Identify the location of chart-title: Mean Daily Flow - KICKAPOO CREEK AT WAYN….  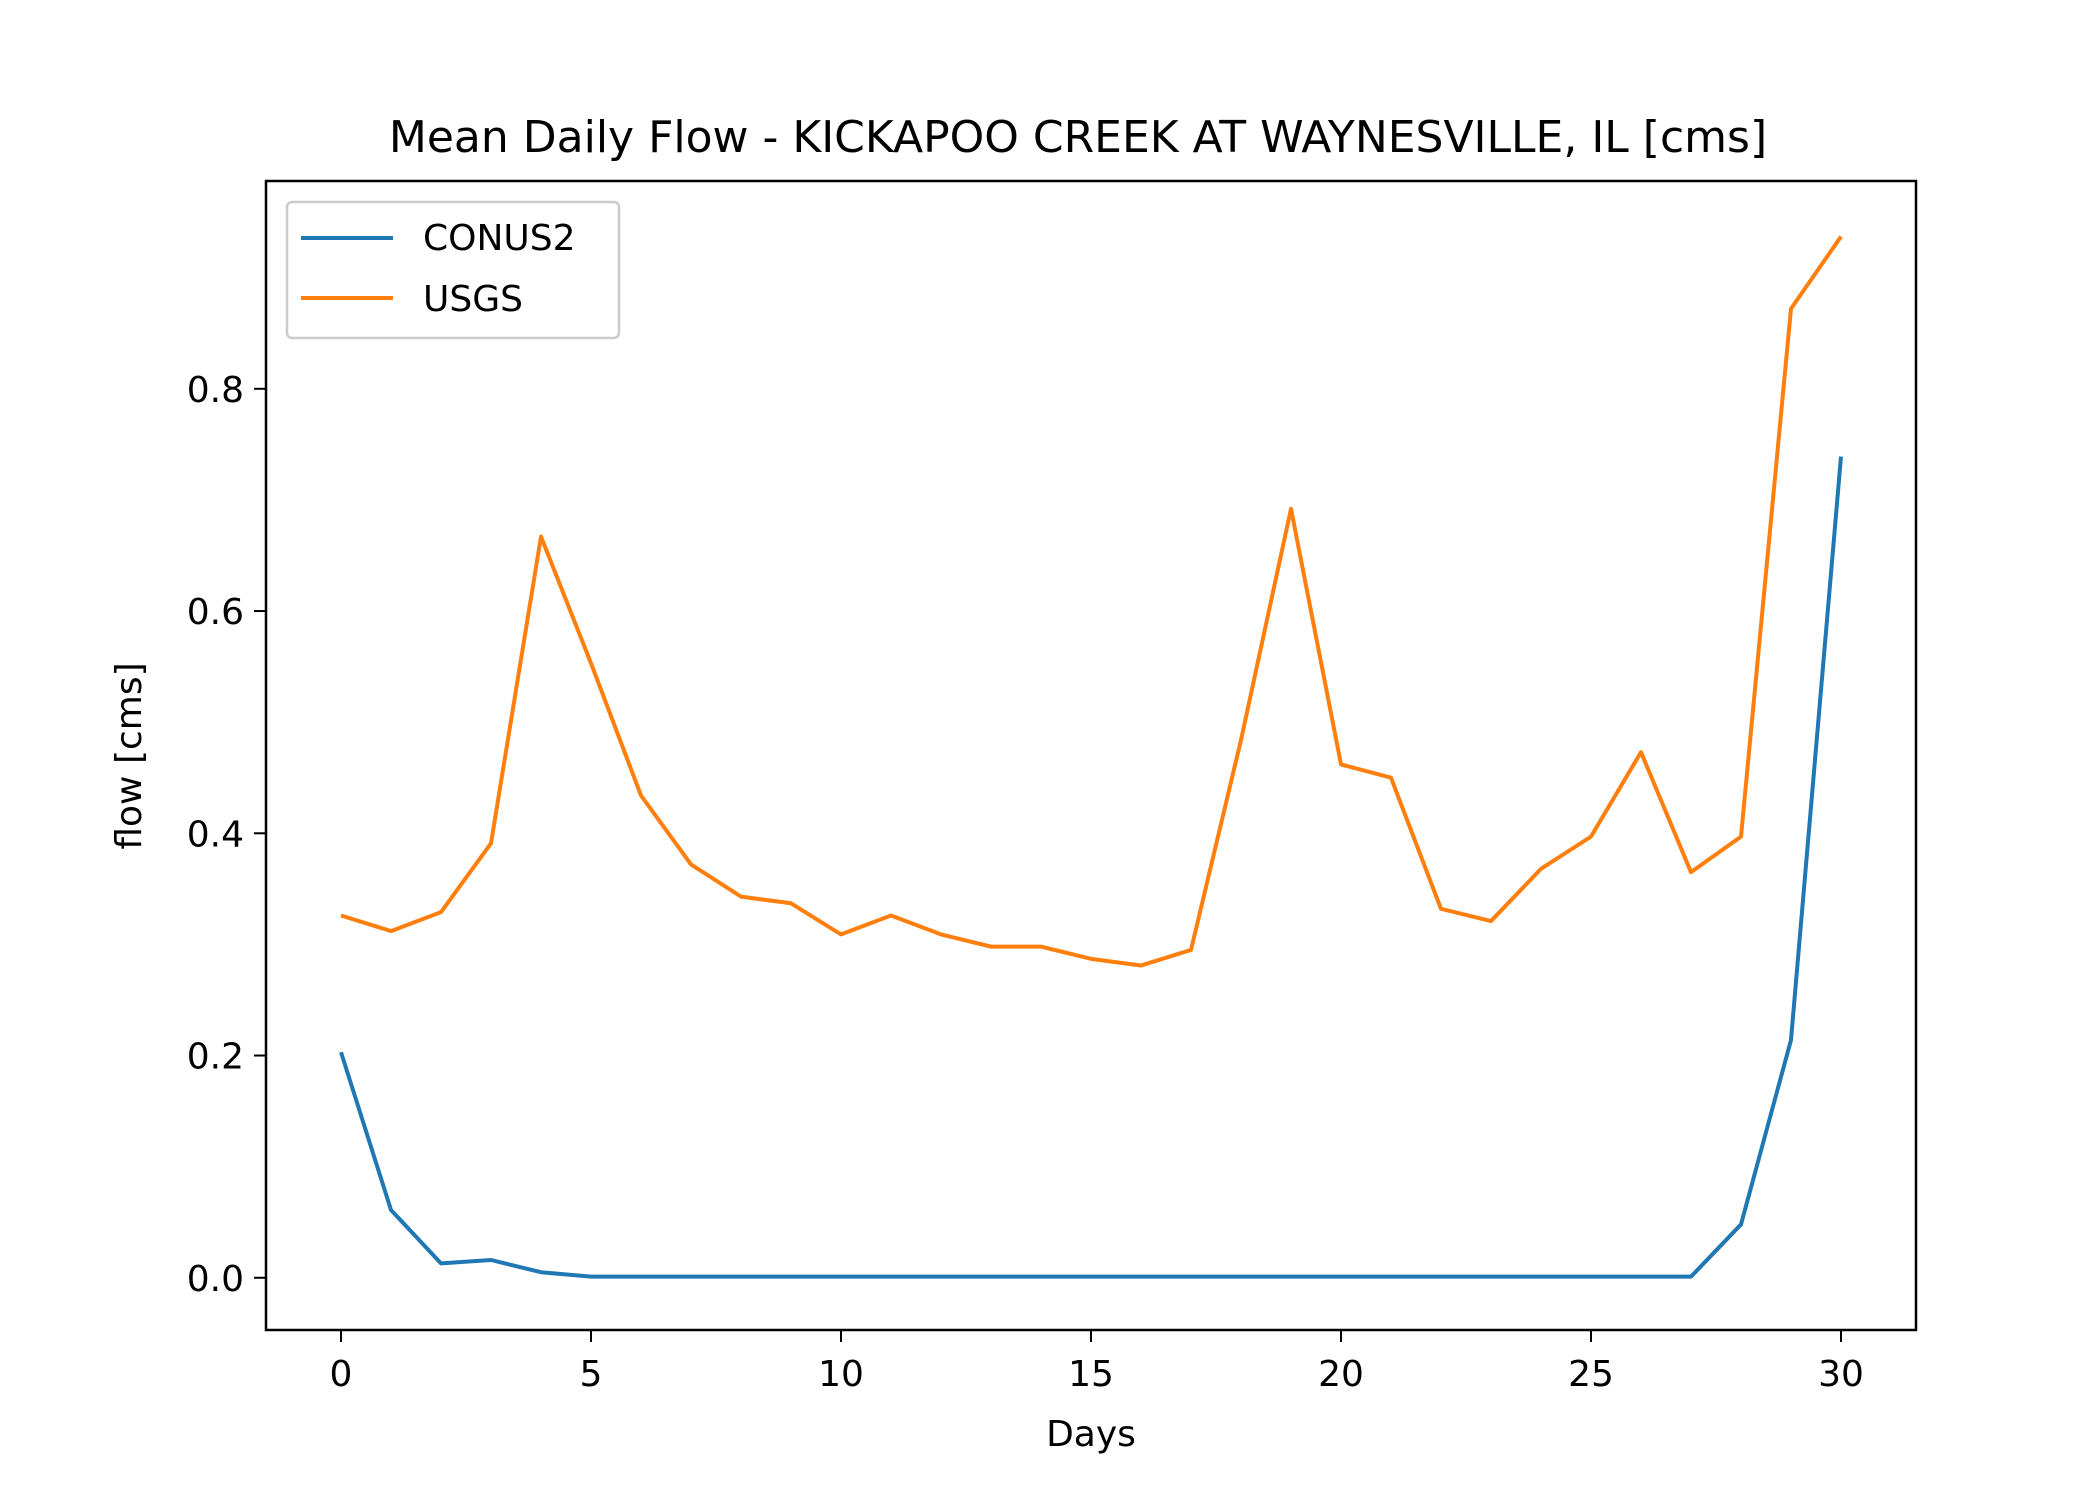
(1078, 137).